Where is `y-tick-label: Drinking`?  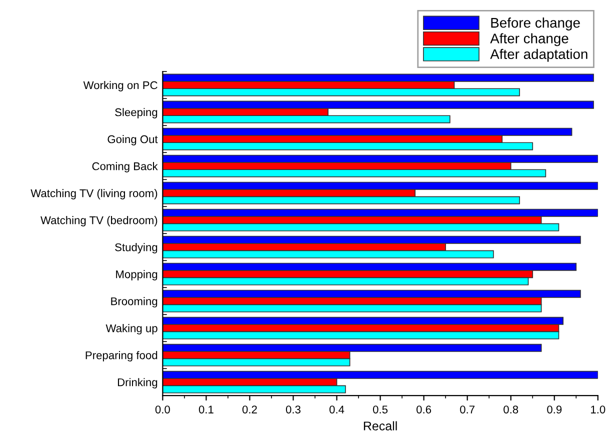 y-tick-label: Drinking is located at coordinates (138, 383).